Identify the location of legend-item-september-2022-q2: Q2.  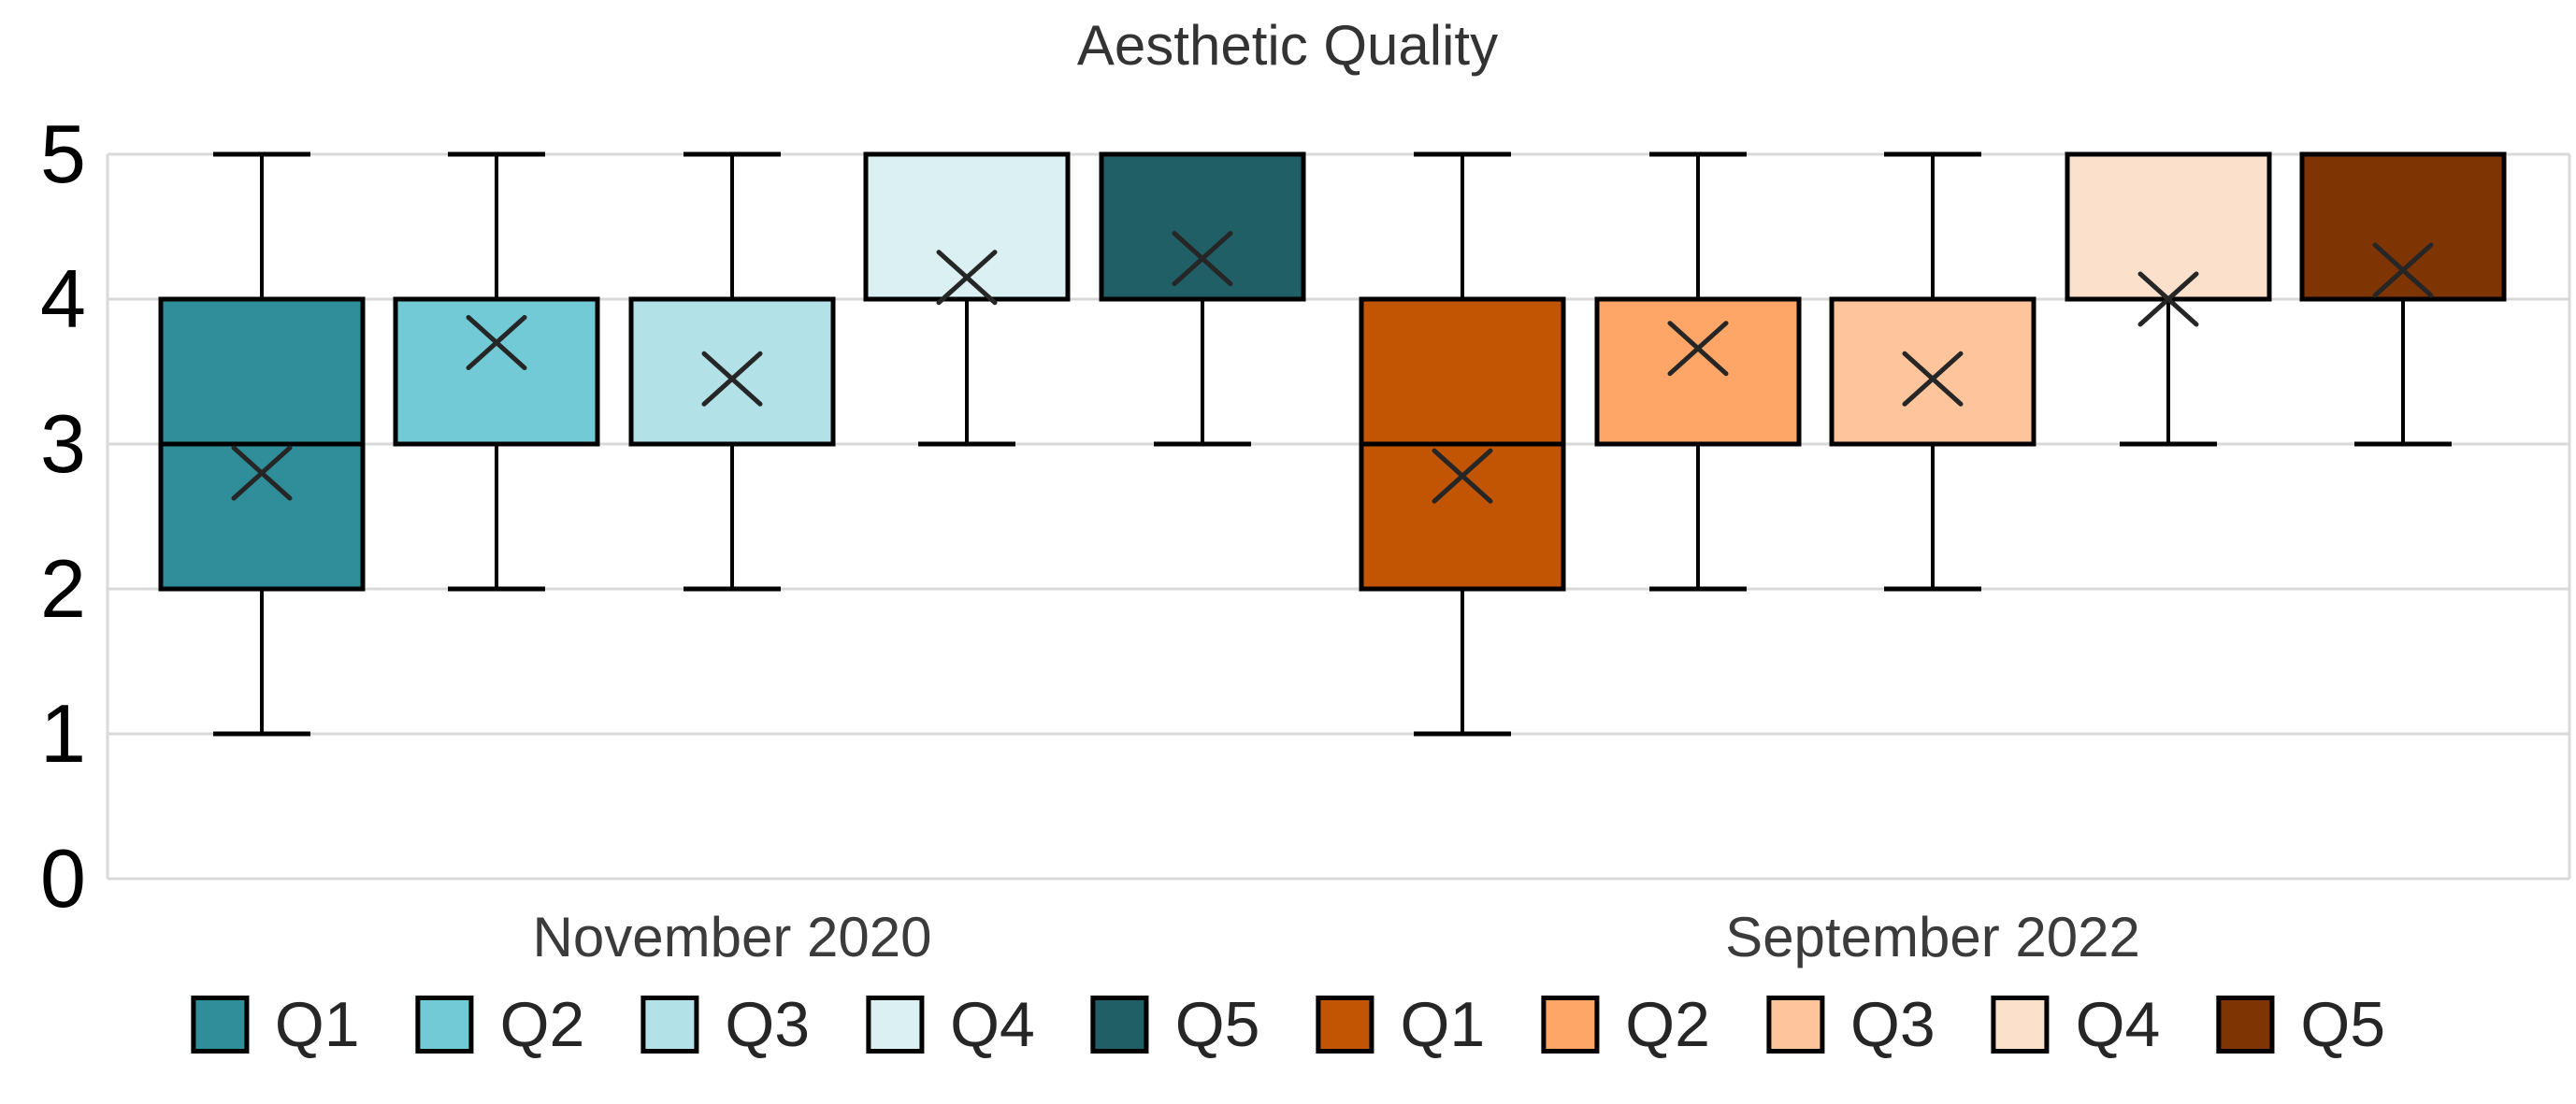
(1626, 1024).